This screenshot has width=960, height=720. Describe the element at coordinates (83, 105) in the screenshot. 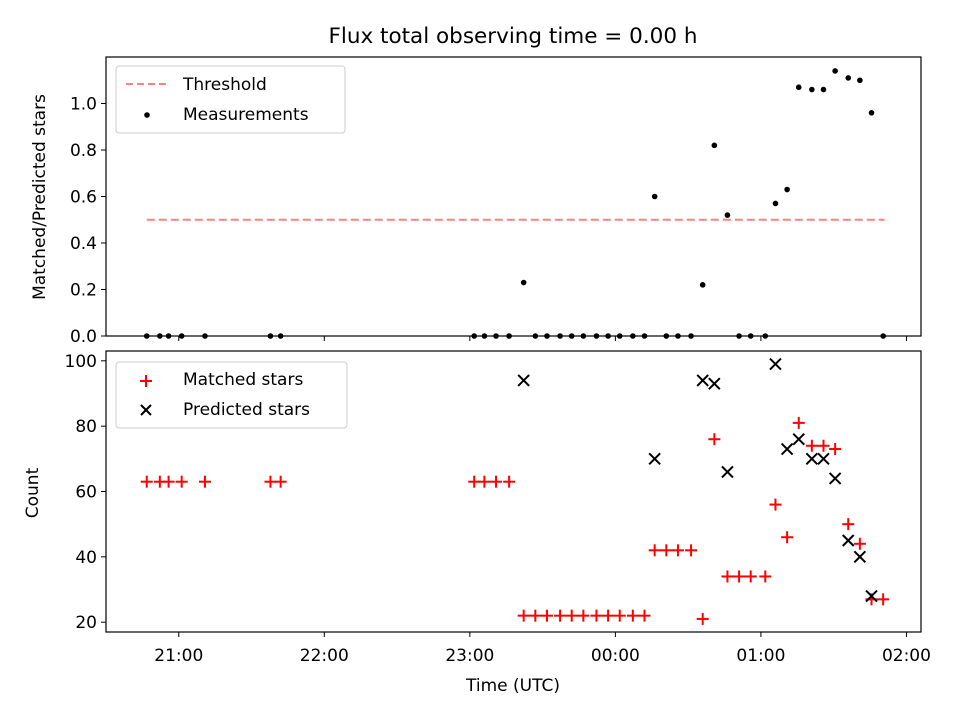

I see `top-y-tick-label: 1.0` at that location.